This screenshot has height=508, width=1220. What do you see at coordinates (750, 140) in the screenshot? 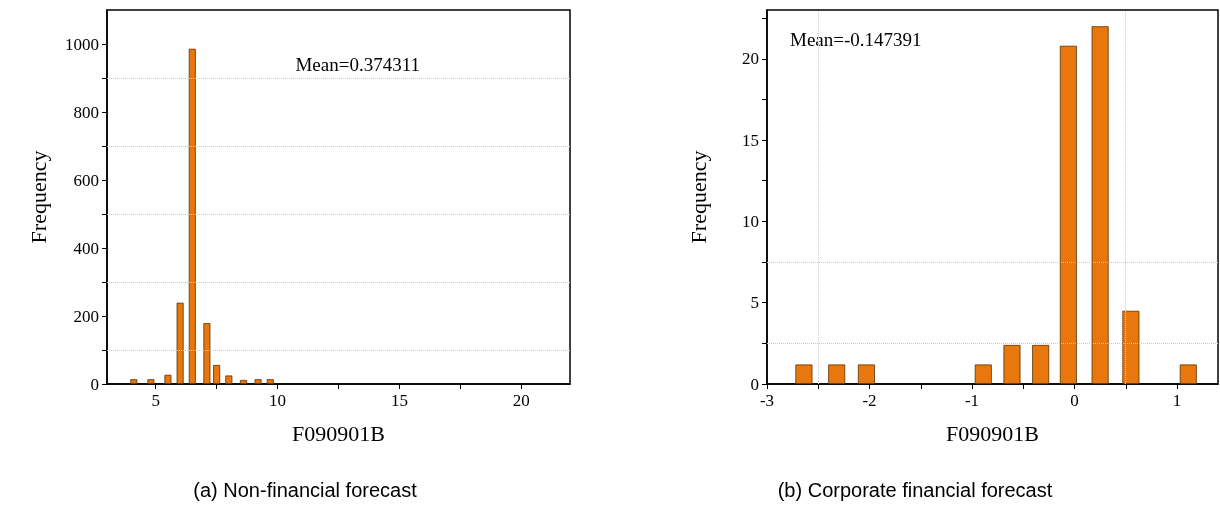
I see `y-tick-label: 15` at bounding box center [750, 140].